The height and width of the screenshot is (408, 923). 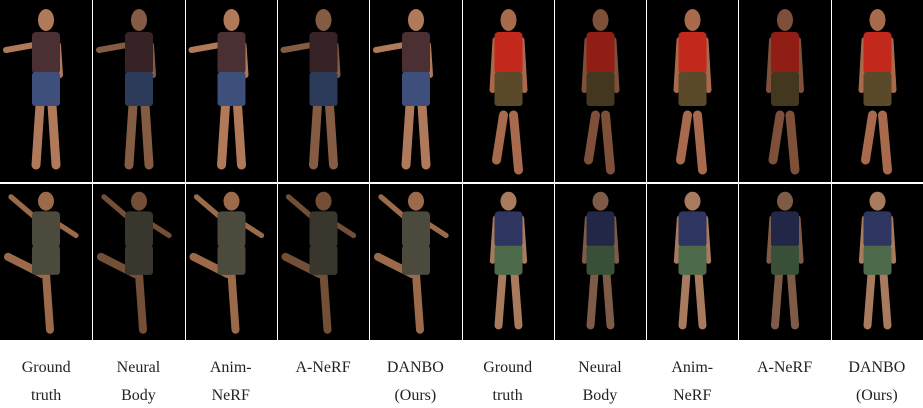 I want to click on caption: DANBO, so click(x=876, y=367).